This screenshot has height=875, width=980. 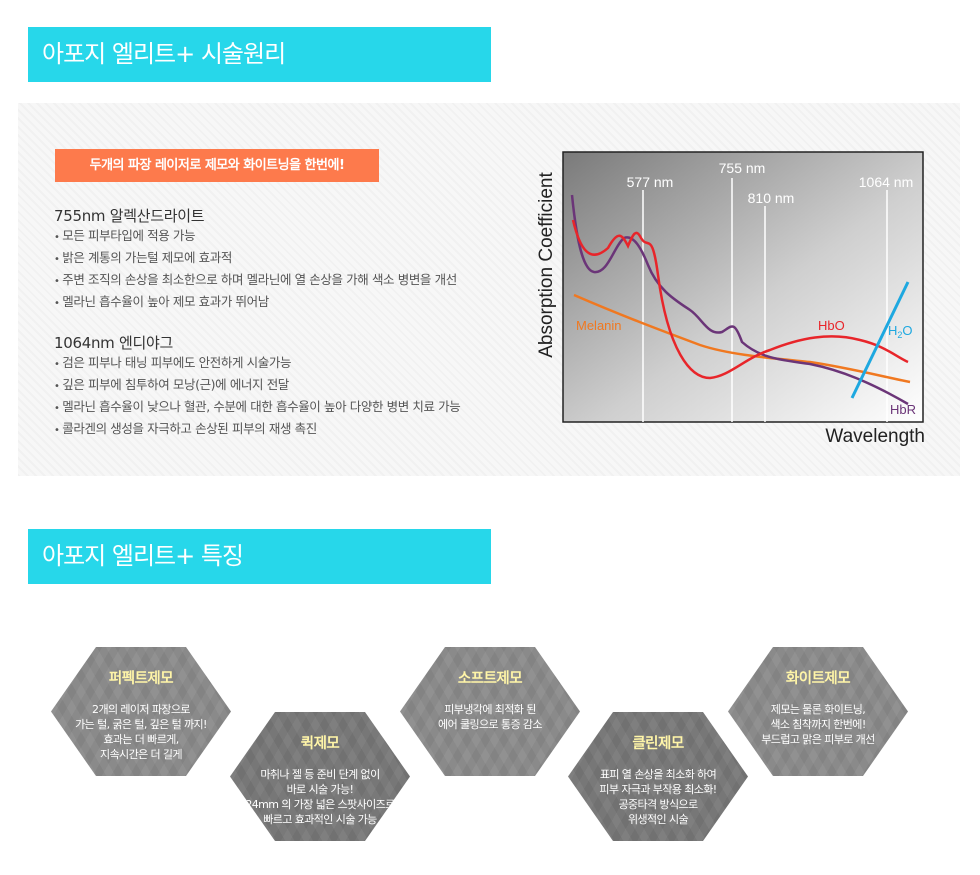 What do you see at coordinates (141, 679) in the screenshot?
I see `feature-title: 퍼펙트제모` at bounding box center [141, 679].